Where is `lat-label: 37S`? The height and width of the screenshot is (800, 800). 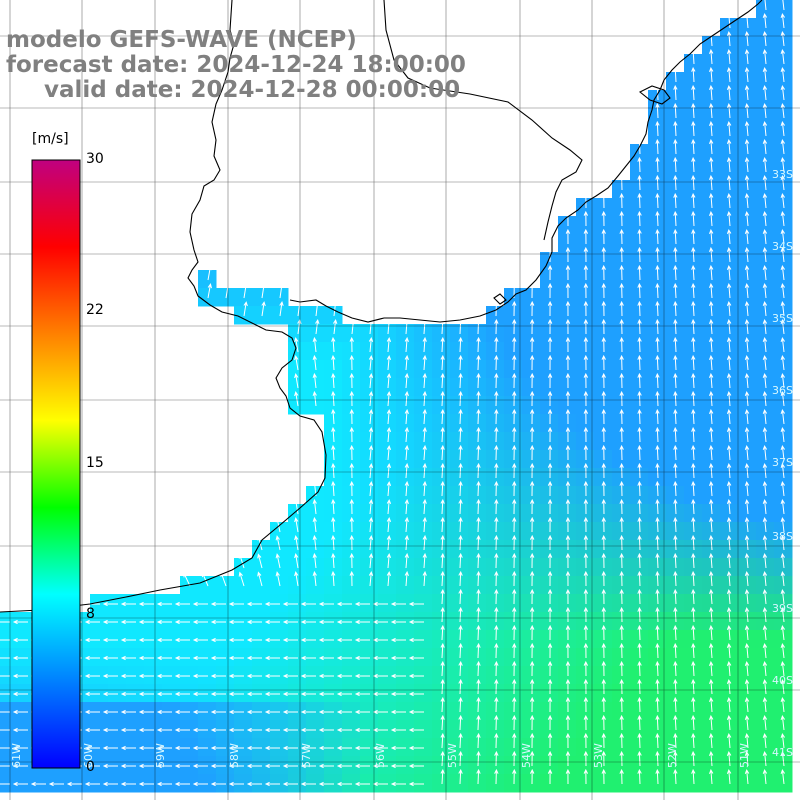 lat-label: 37S is located at coordinates (782, 462).